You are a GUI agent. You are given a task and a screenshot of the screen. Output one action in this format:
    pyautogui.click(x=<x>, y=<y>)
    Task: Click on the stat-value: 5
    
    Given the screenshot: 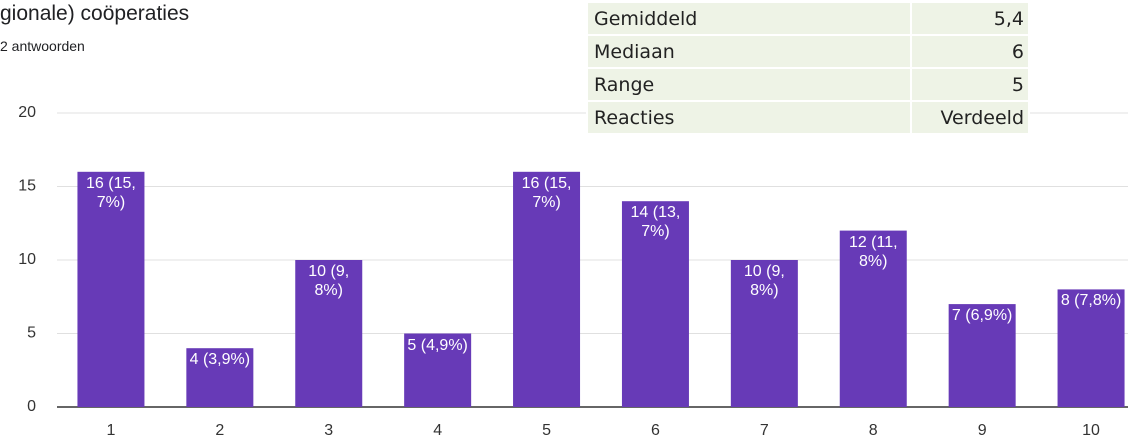 What is the action you would take?
    pyautogui.click(x=970, y=84)
    